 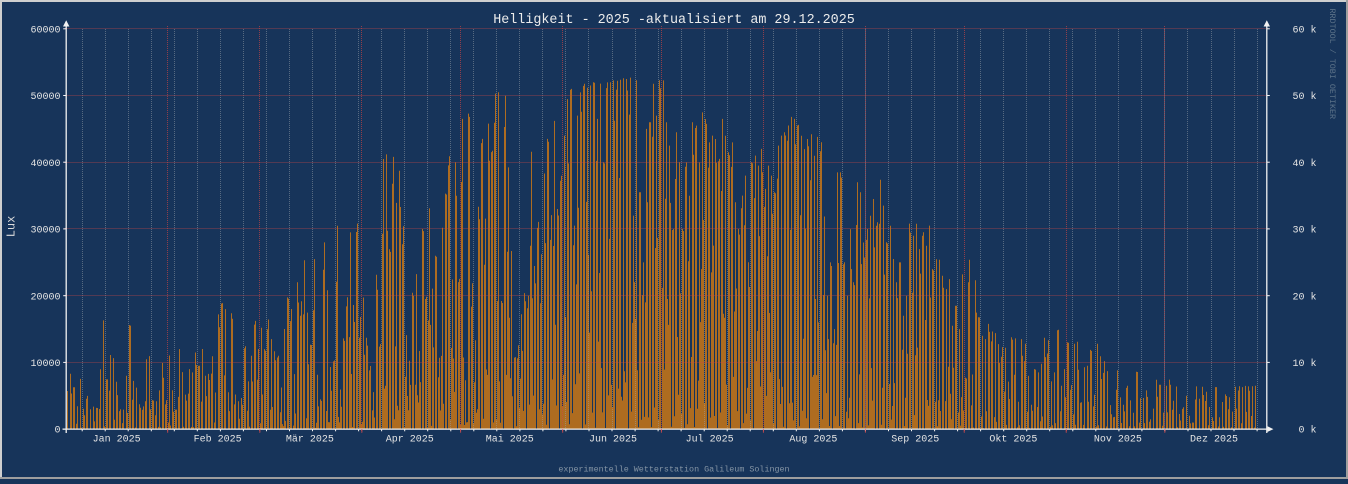 I want to click on svg-text: 10000, so click(x=45, y=364).